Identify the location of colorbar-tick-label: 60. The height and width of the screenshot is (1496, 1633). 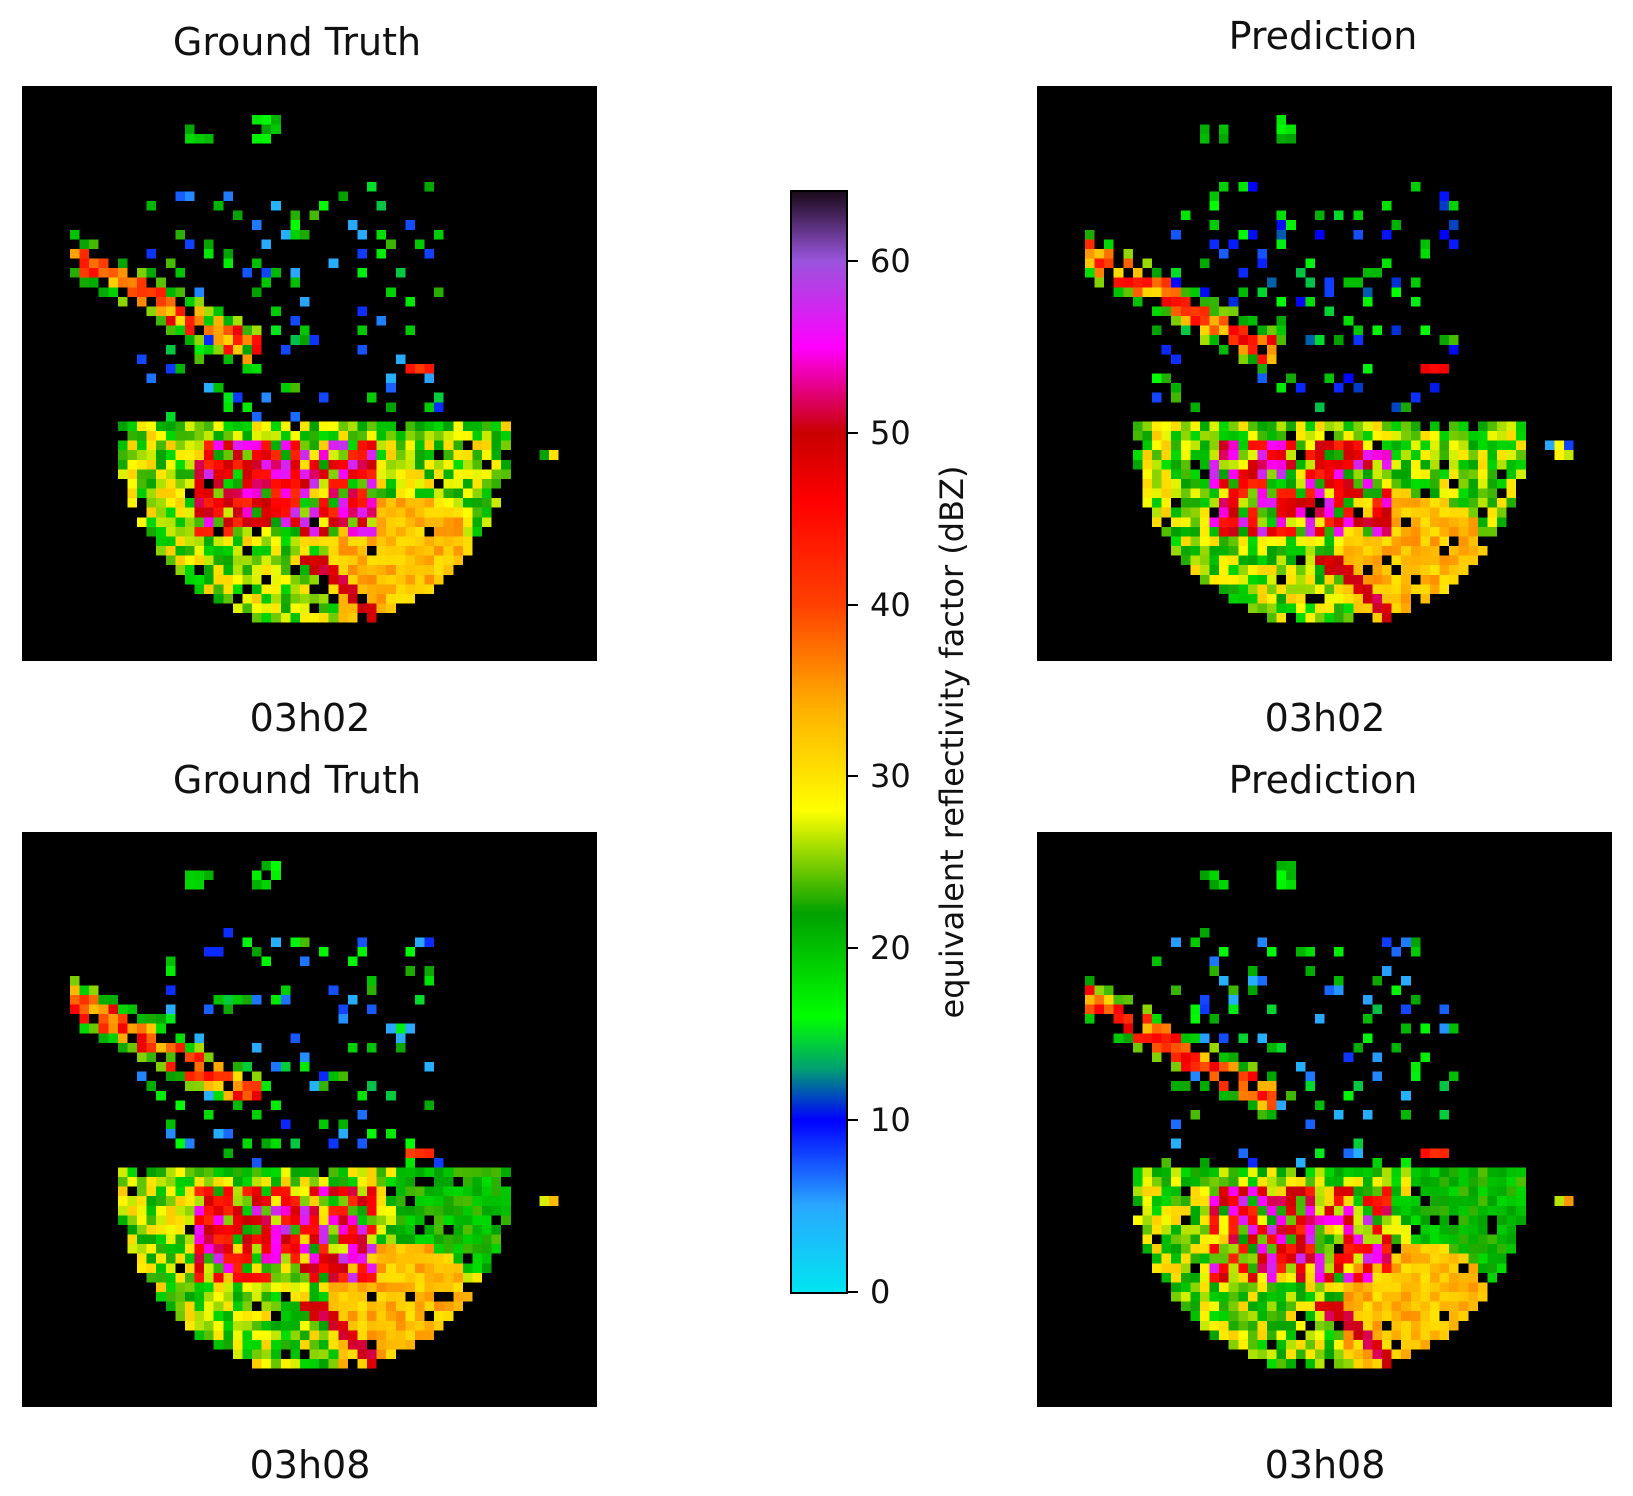
(890, 260).